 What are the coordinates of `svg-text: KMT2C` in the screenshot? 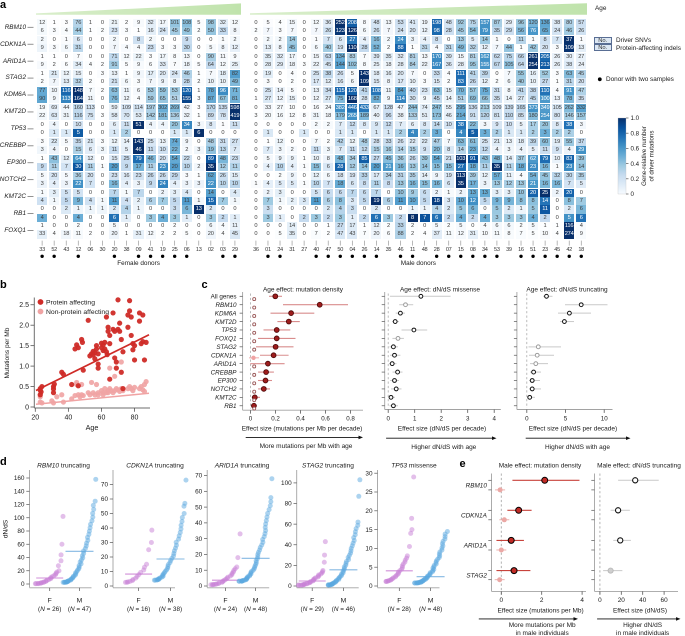 It's located at (226, 398).